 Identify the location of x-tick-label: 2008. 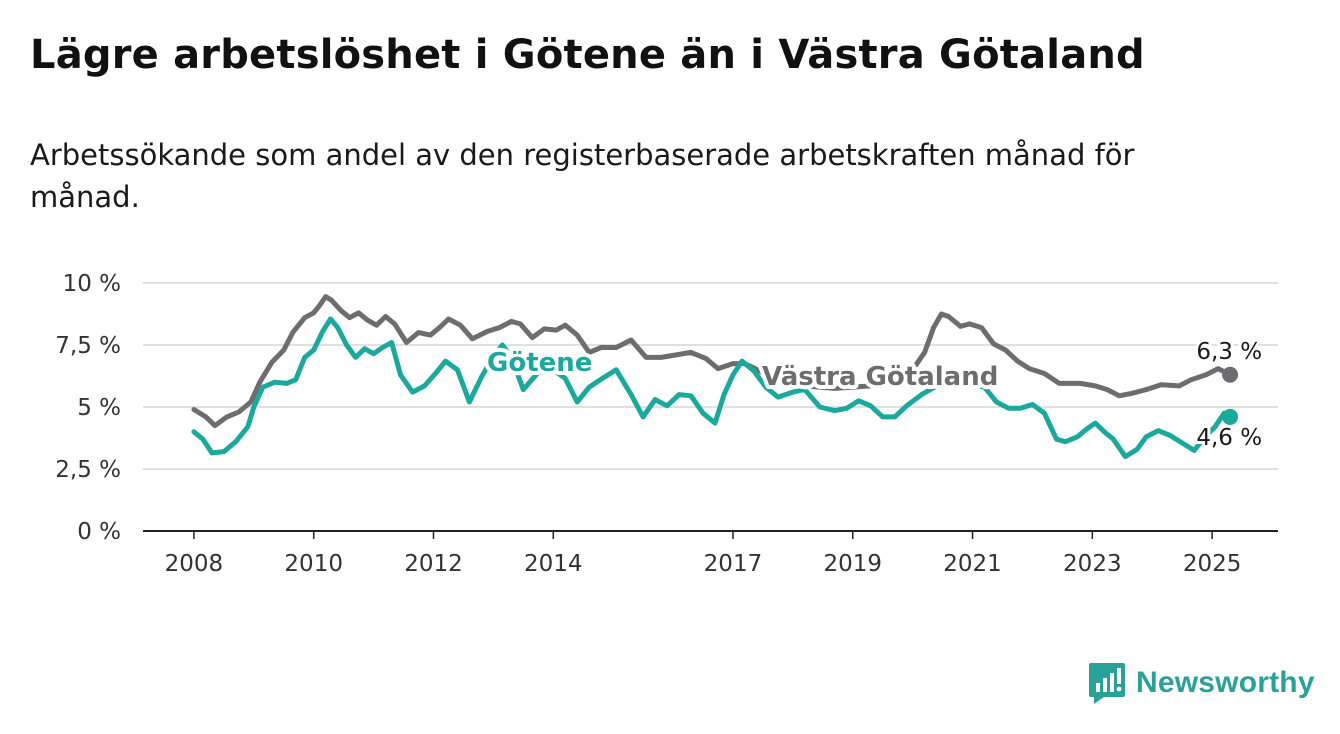
(194, 564).